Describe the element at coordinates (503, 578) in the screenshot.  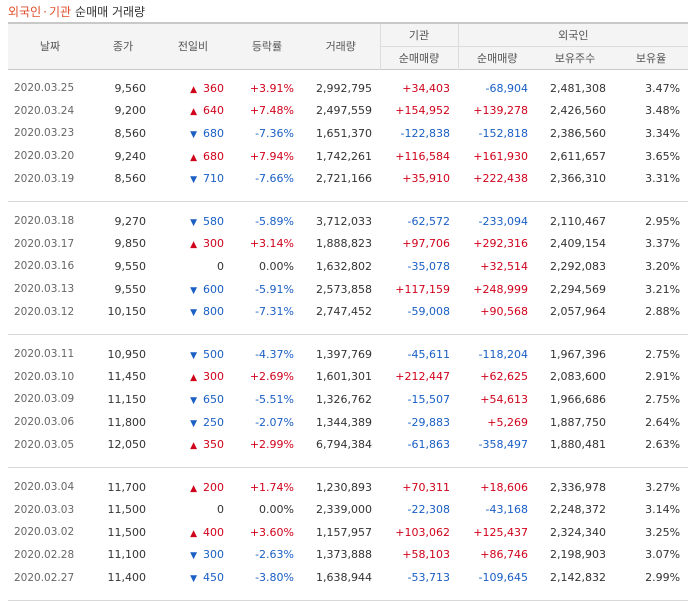
I see `row-foreign-net: -109,645` at that location.